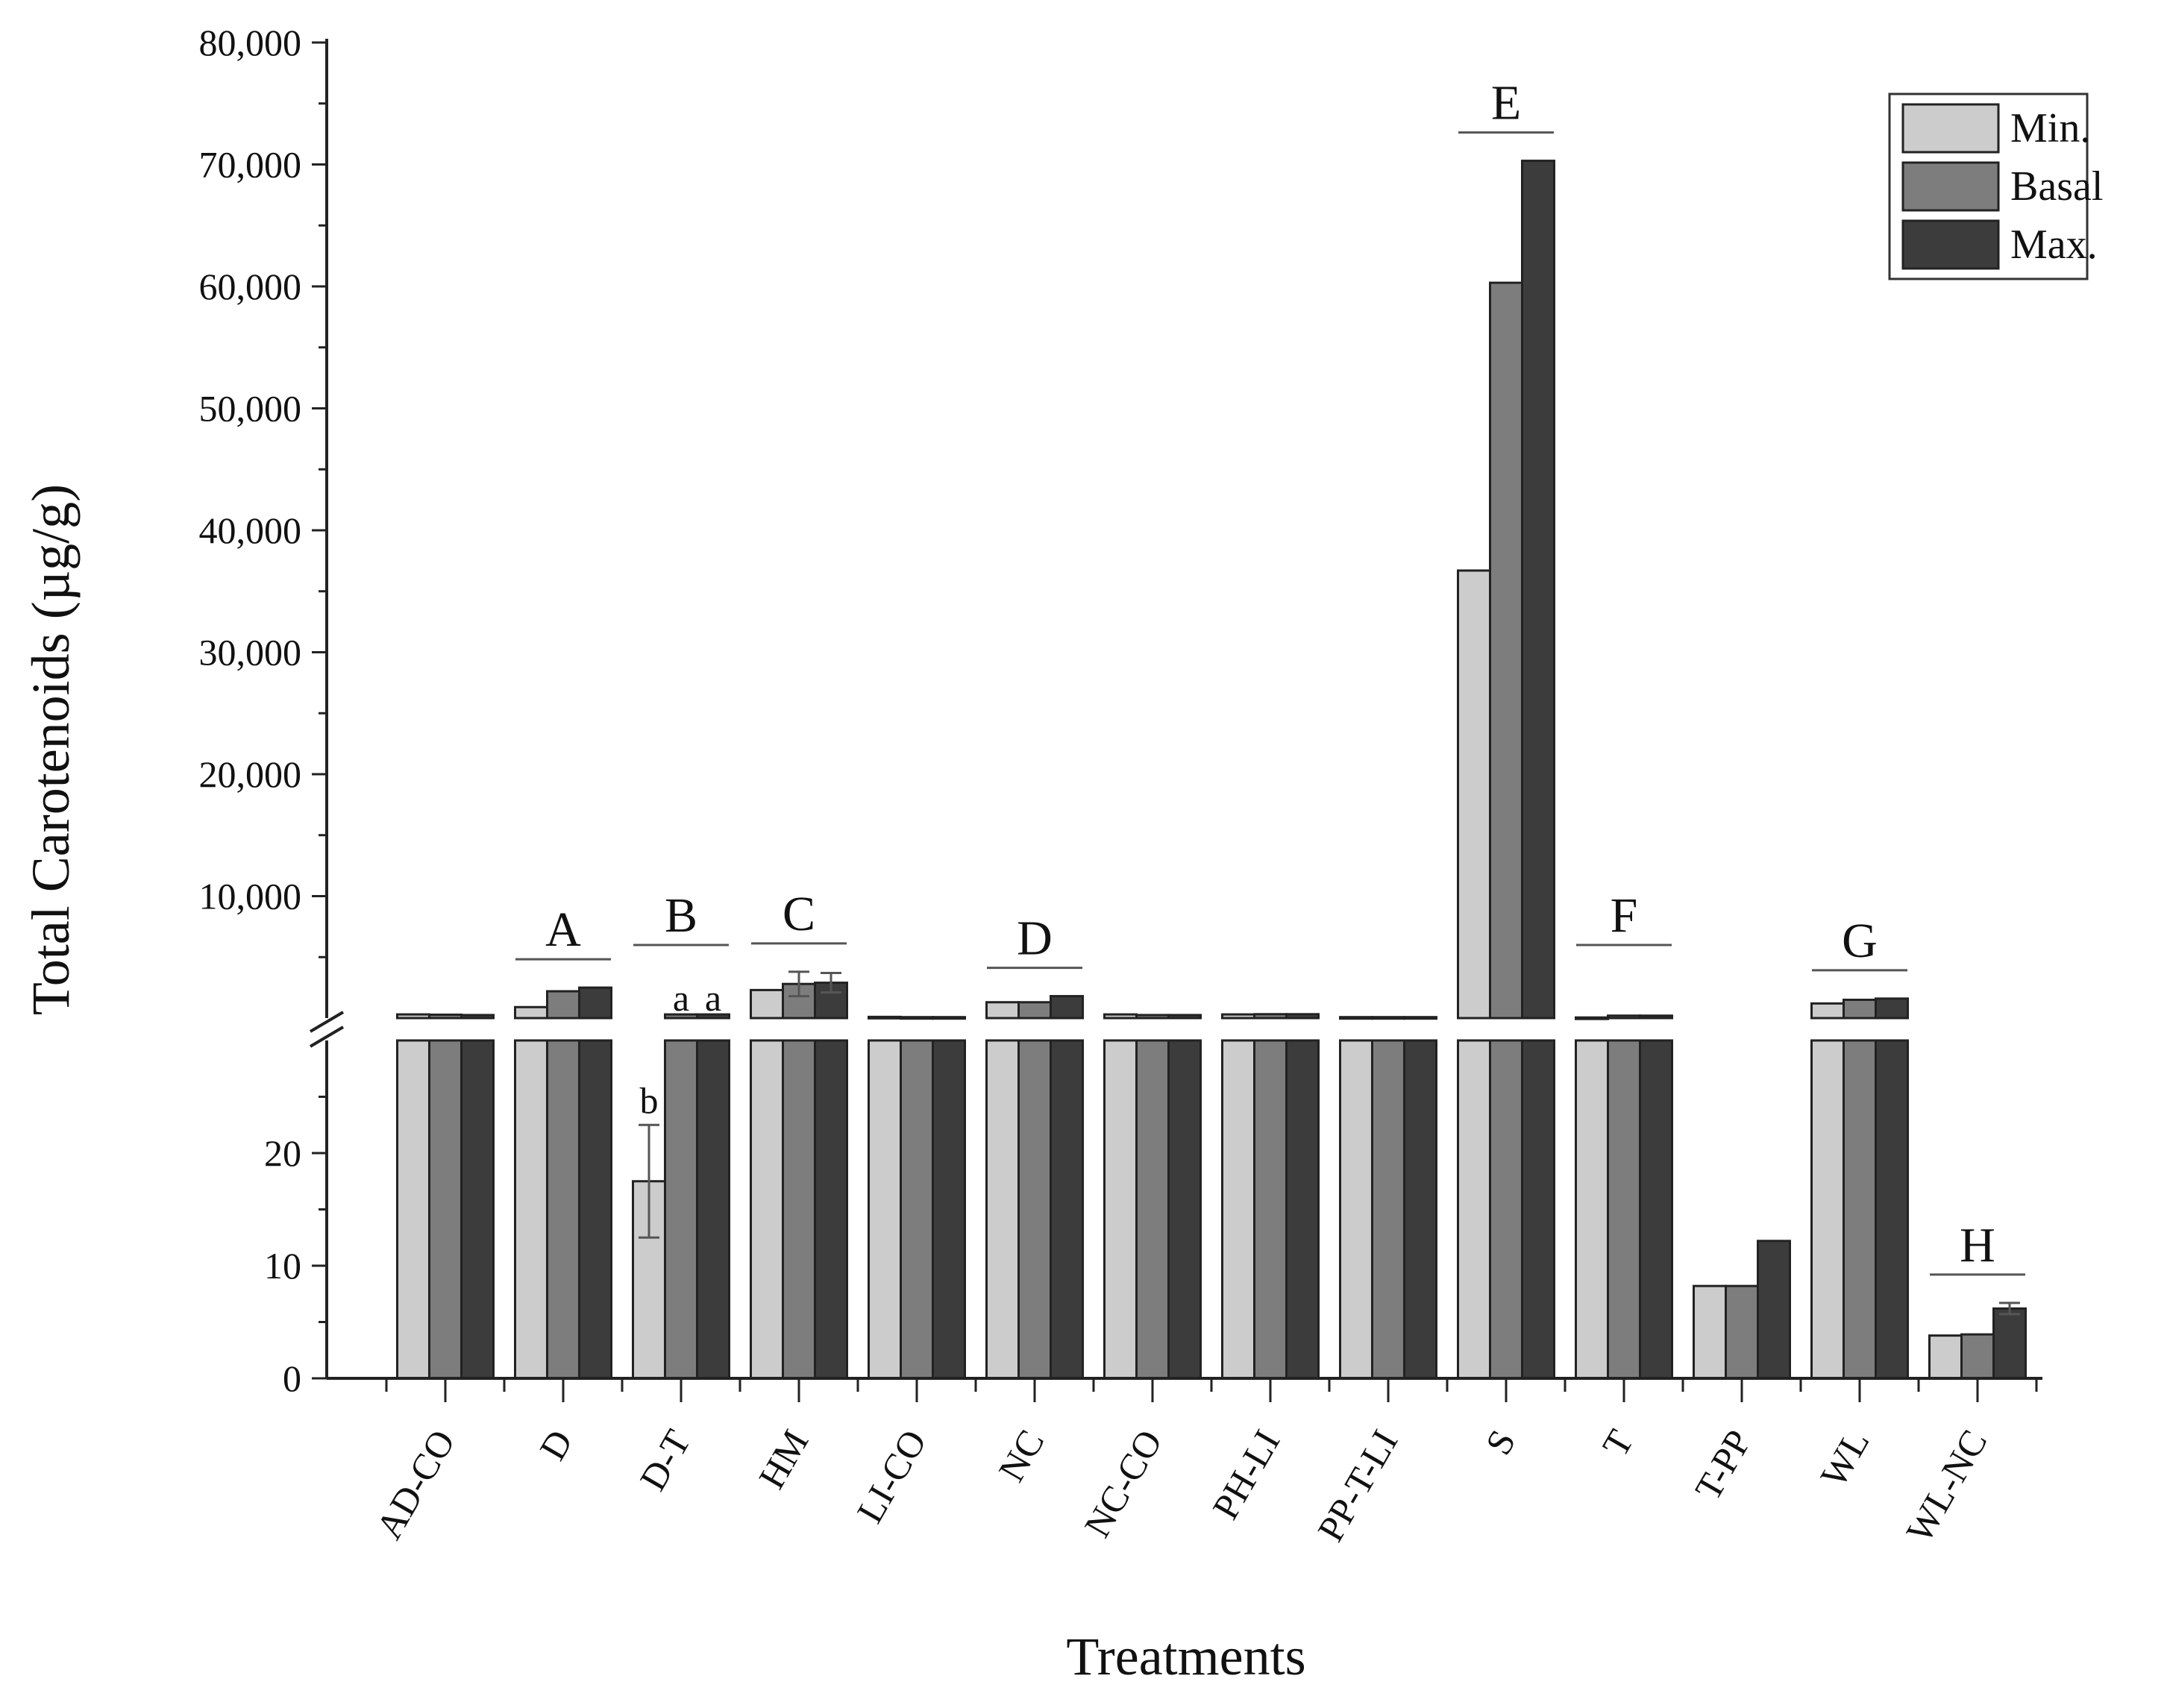  I want to click on x-tick-label: PP-T-LI, so click(1357, 1485).